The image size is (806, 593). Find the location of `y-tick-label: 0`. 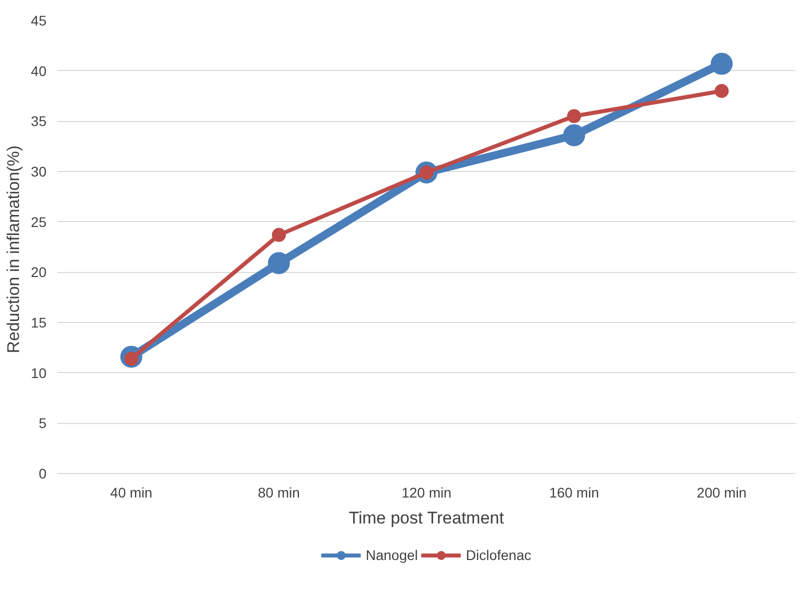

y-tick-label: 0 is located at coordinates (42, 474).